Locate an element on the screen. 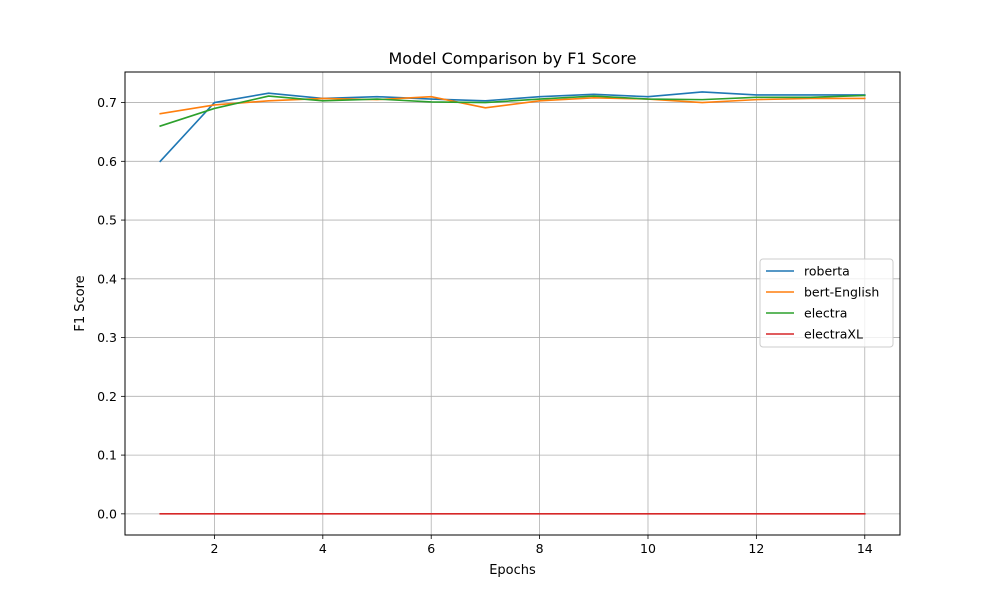  y-axis-ticks: 0.0 0.1 0.2 0.3 0.4 0.5 0.6 0.7 is located at coordinates (111, 308).